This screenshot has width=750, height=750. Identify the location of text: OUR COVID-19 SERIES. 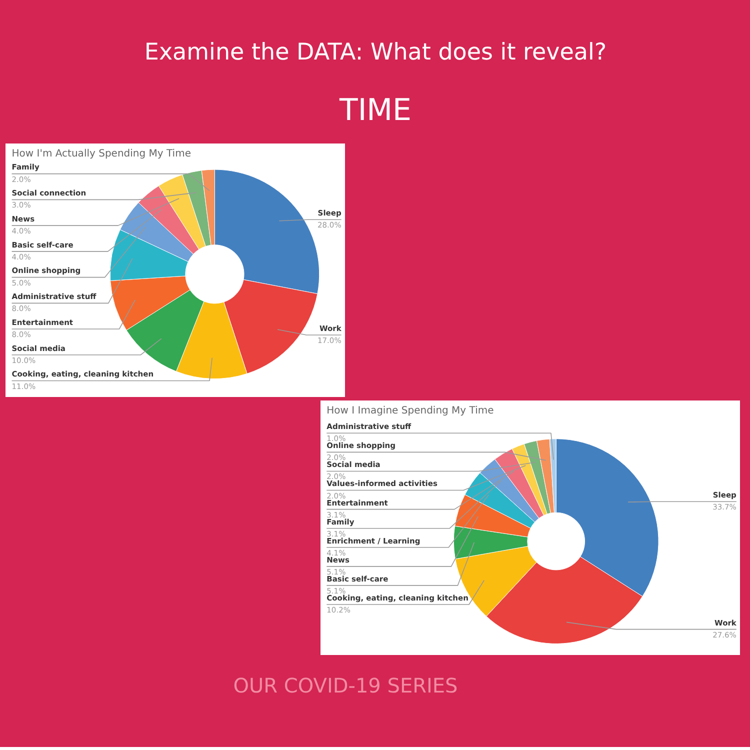
(345, 686).